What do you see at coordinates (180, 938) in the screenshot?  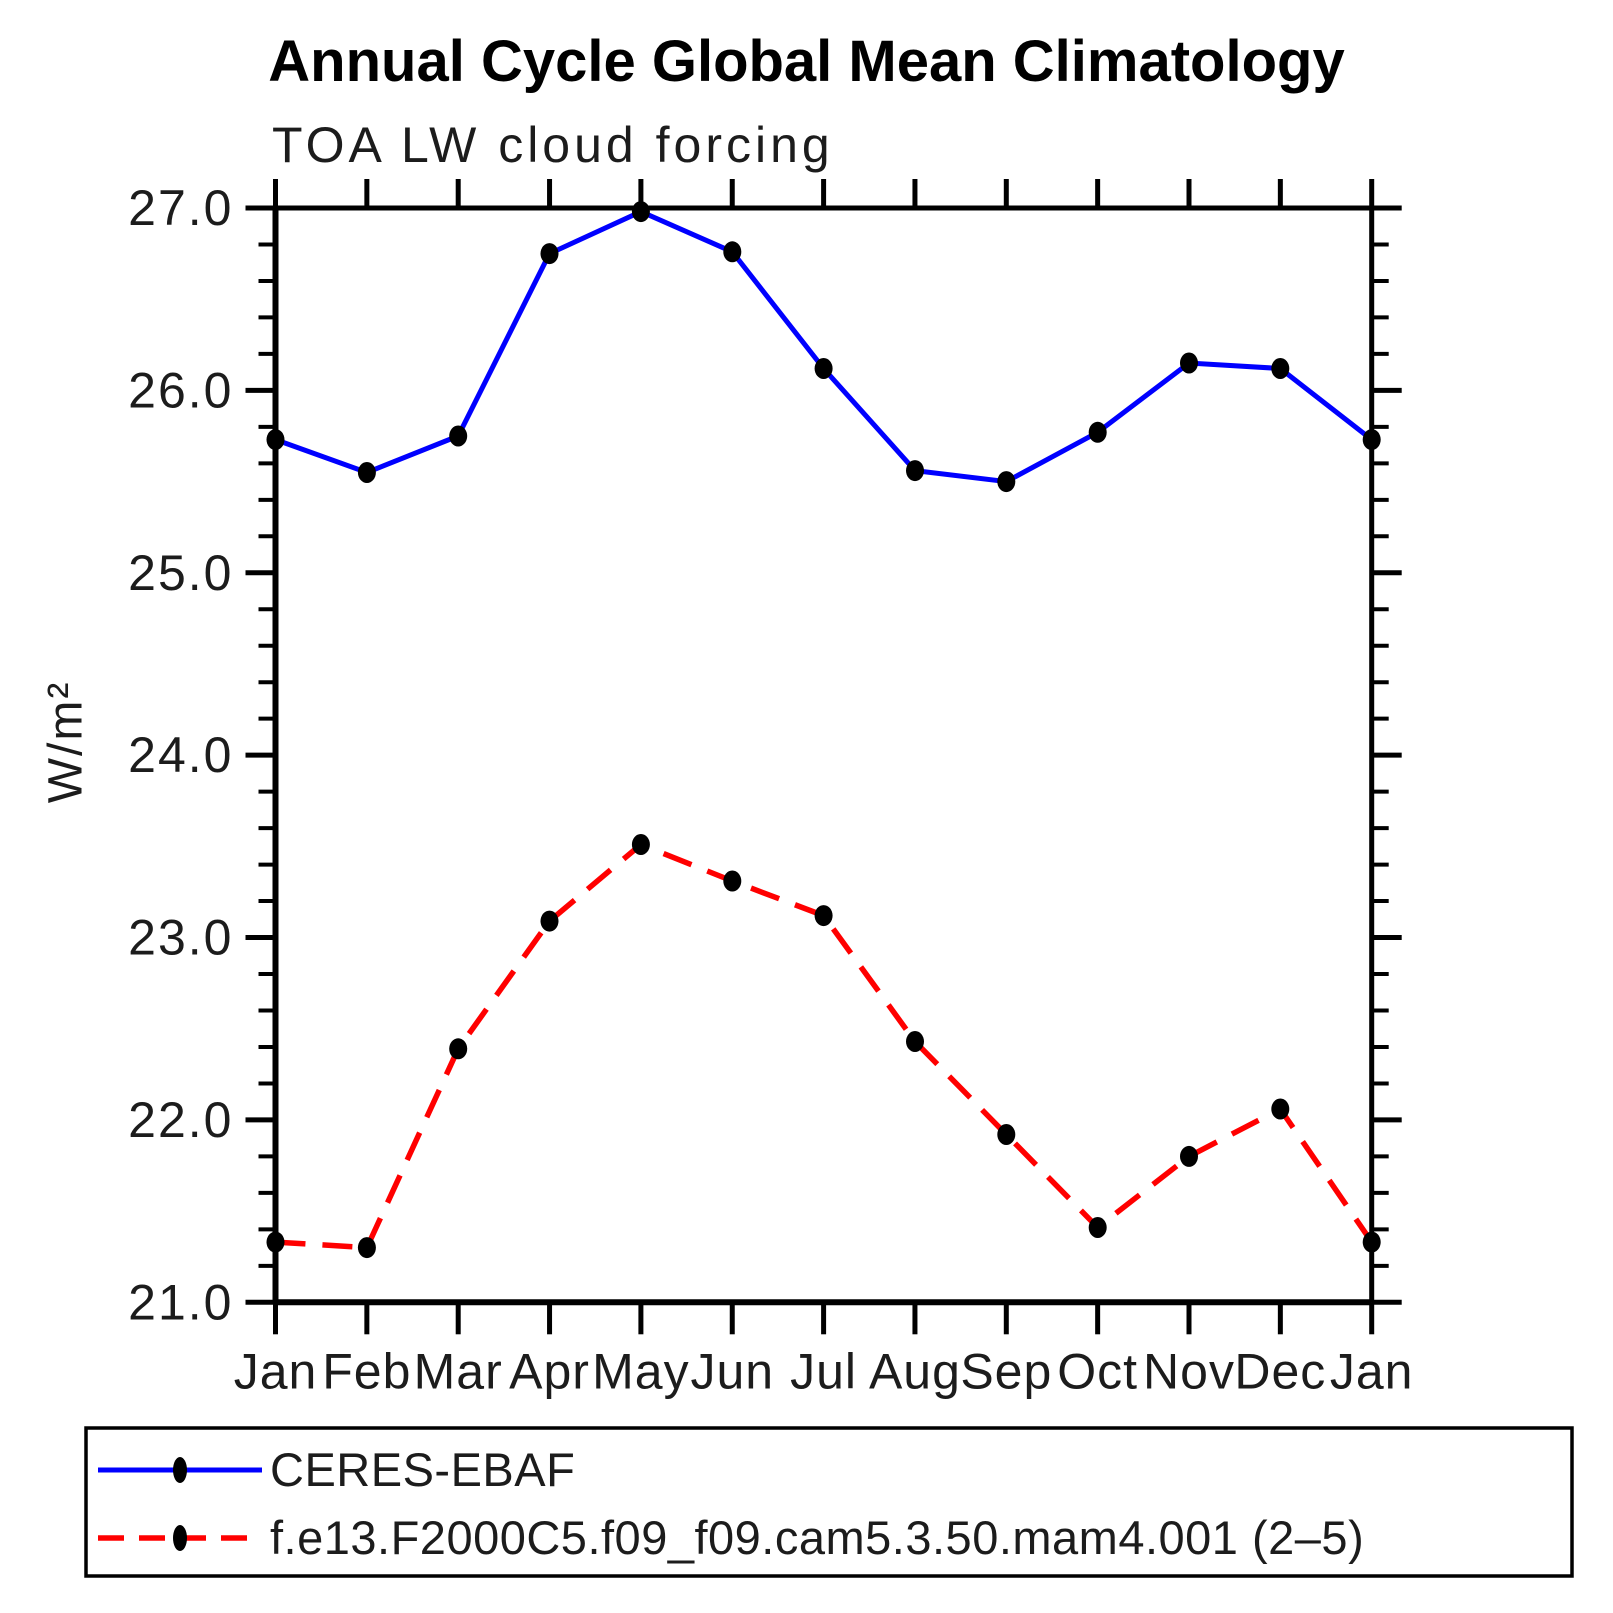 I see `y-tick-label: 23.0` at bounding box center [180, 938].